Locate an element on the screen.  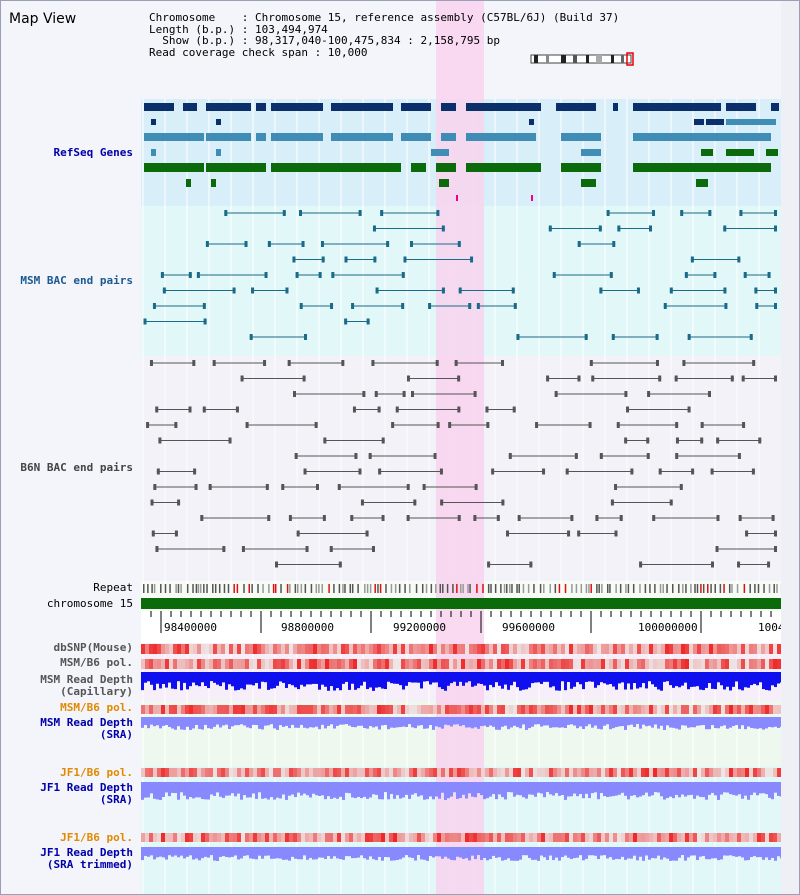
track-label-msm-bac: MSM BAC end pairs is located at coordinates (76, 280).